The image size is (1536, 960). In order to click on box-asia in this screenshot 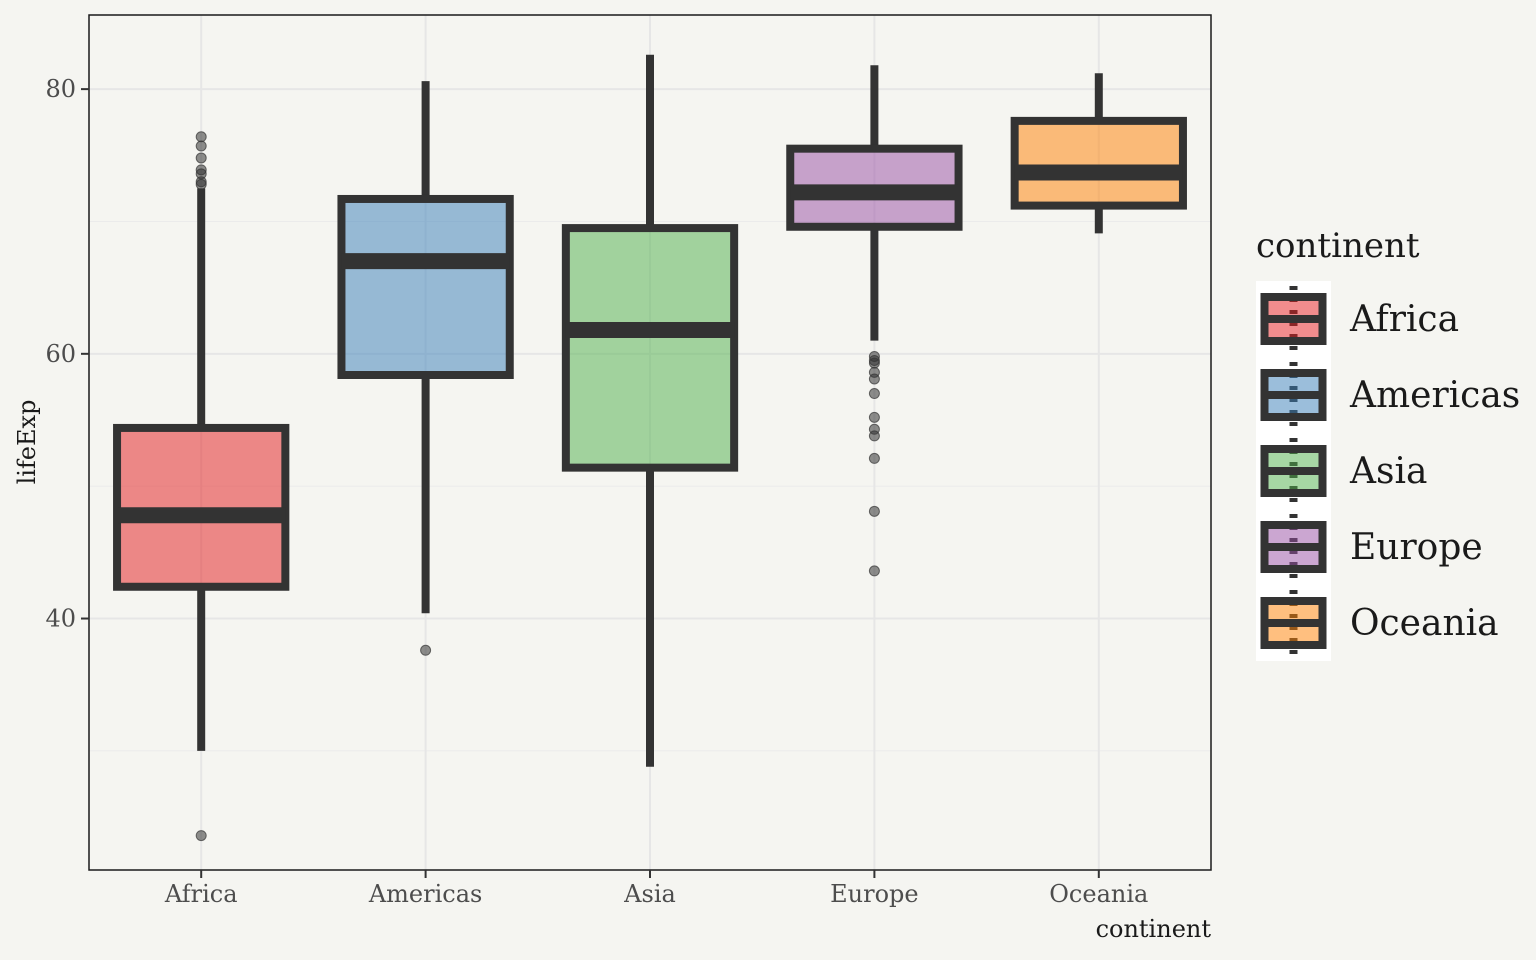, I will do `click(650, 410)`.